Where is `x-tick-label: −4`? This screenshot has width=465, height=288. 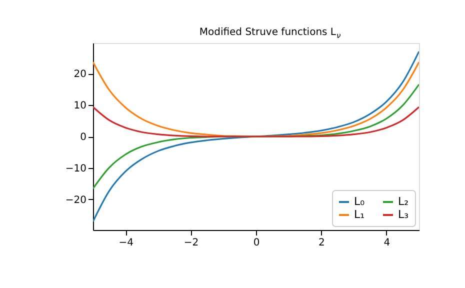
x-tick-label: −4 is located at coordinates (126, 243).